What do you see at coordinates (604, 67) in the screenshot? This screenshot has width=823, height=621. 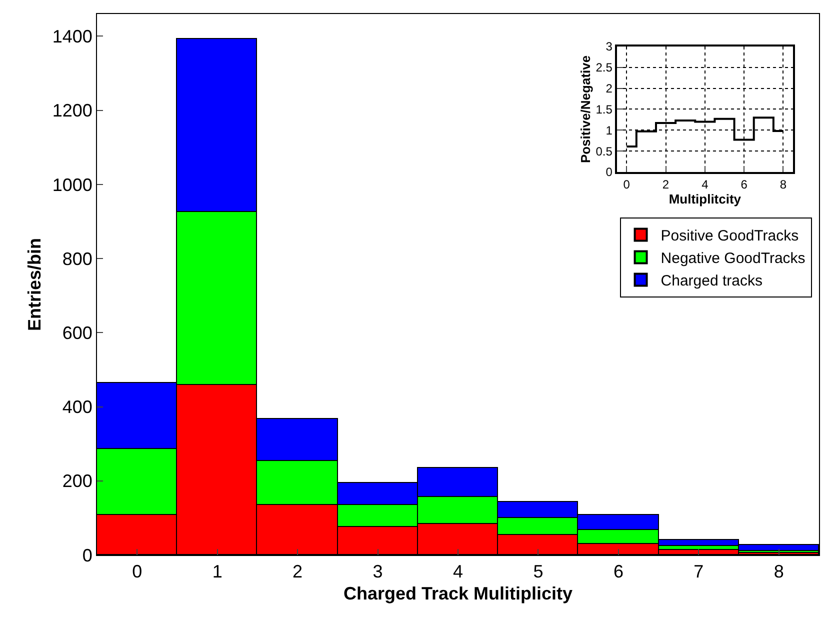 I see `y-tick-label: 2.5` at bounding box center [604, 67].